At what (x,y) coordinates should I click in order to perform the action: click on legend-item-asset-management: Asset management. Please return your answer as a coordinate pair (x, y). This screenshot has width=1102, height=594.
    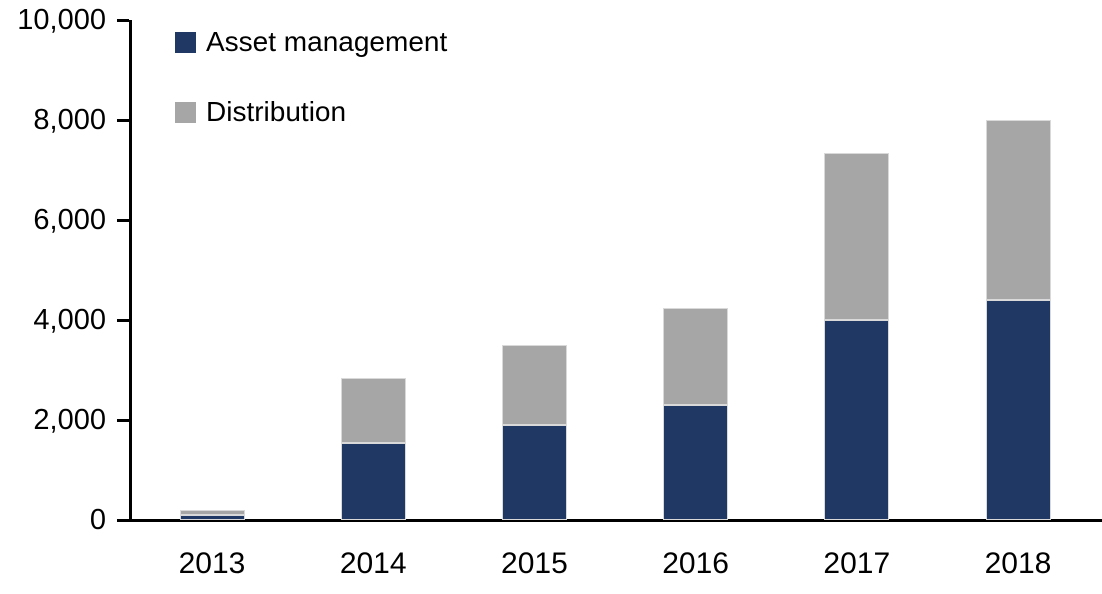
    Looking at the image, I should click on (311, 42).